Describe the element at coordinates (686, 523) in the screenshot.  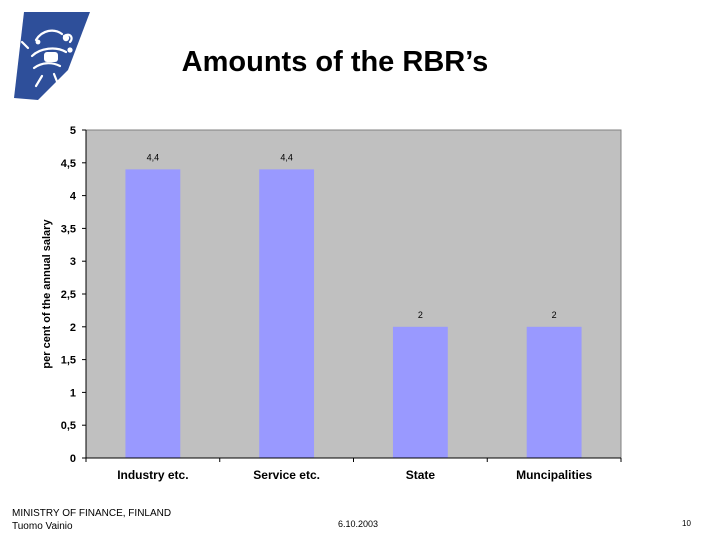
I see `page-number: 10` at that location.